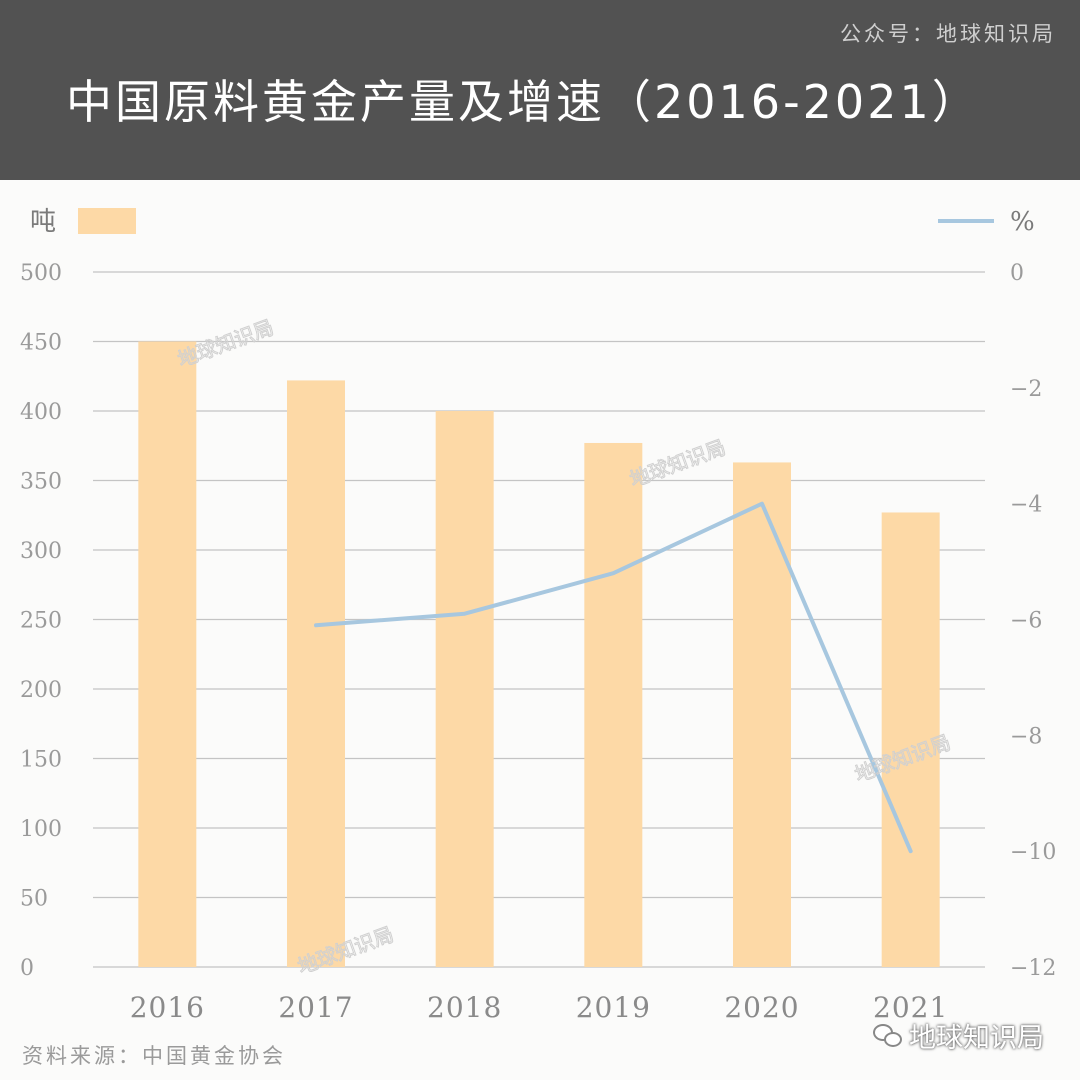  I want to click on x-tick-label: 2017, so click(315, 1007).